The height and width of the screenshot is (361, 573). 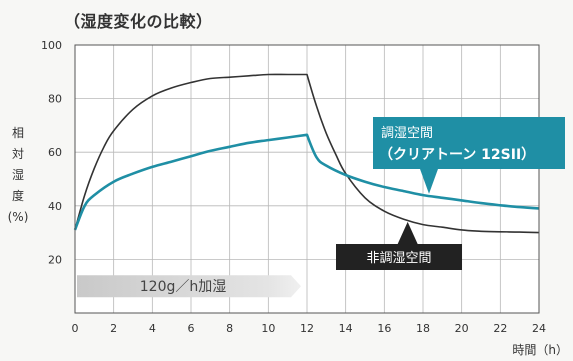 I want to click on x-tick-label: 6, so click(x=191, y=328).